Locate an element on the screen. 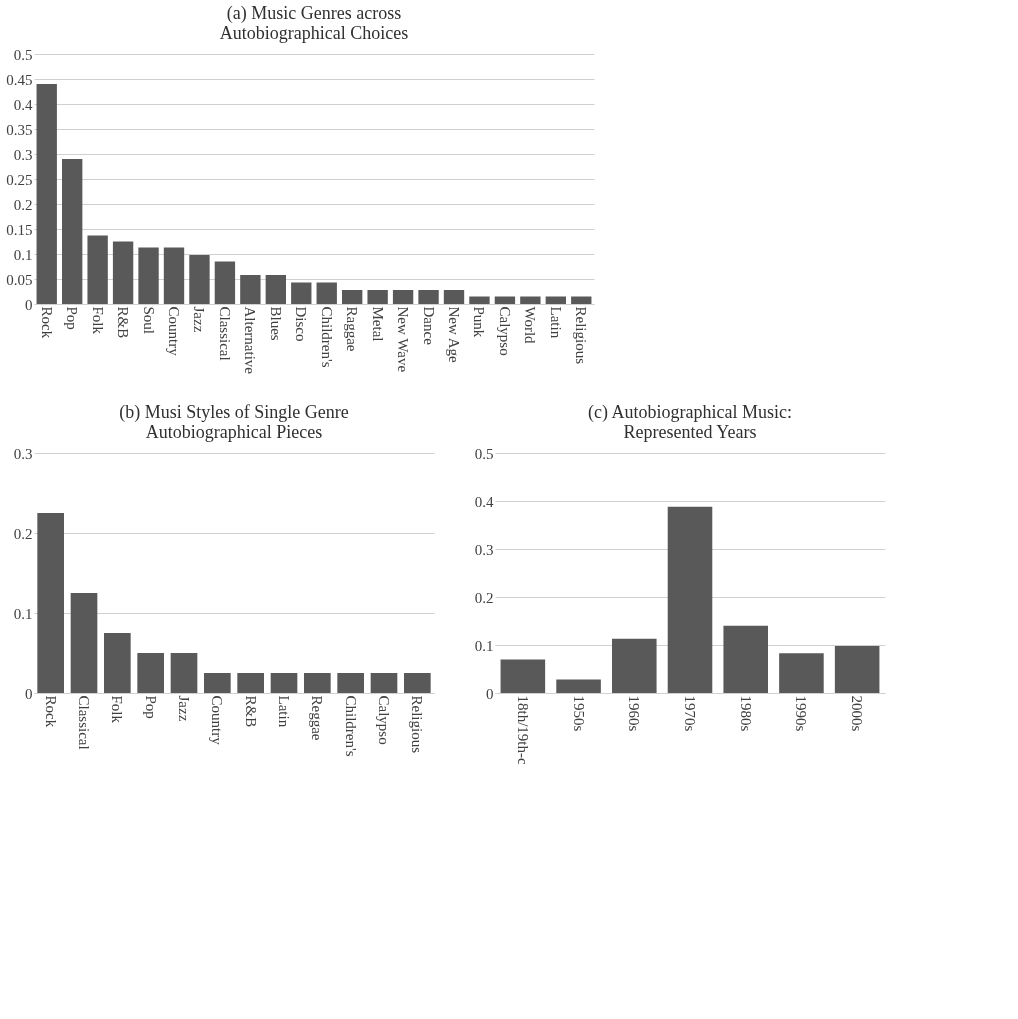  x-tick-label: Raggae is located at coordinates (352, 329).